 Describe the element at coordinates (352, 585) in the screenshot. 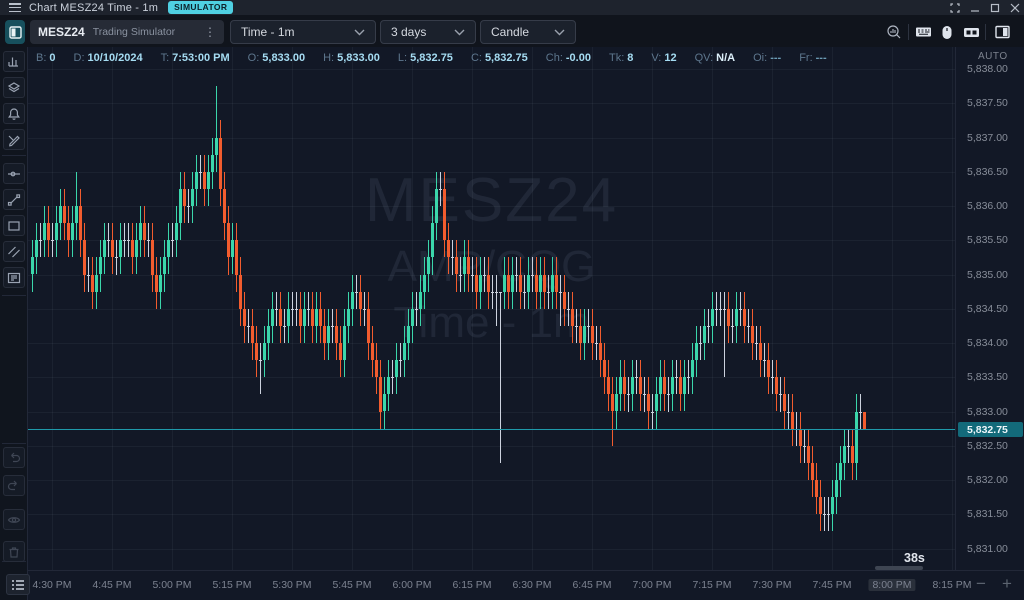

I see `time-tick: 5:45 PM` at that location.